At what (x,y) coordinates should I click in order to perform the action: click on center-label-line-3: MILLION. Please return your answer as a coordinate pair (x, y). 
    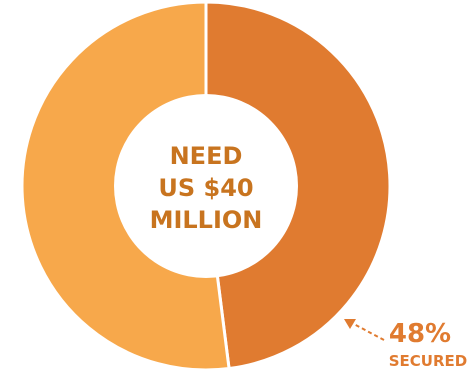
    Looking at the image, I should click on (206, 220).